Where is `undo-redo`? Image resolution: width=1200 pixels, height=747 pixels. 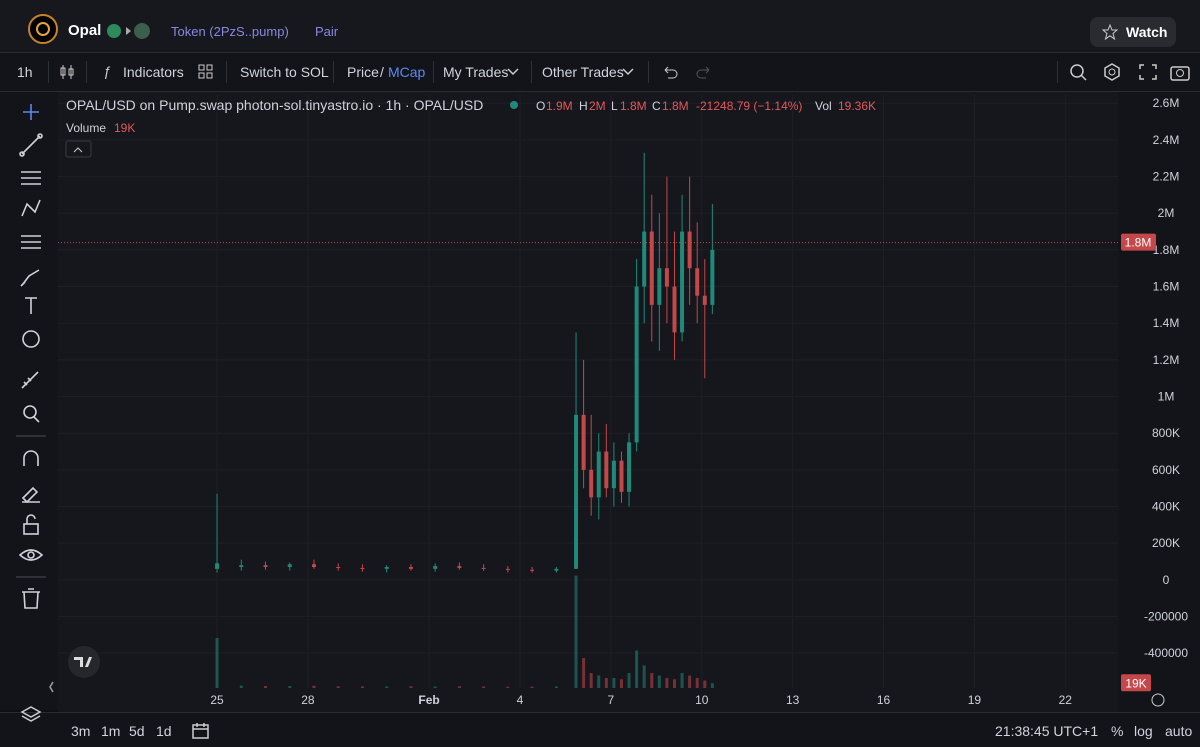
undo-redo is located at coordinates (687, 72).